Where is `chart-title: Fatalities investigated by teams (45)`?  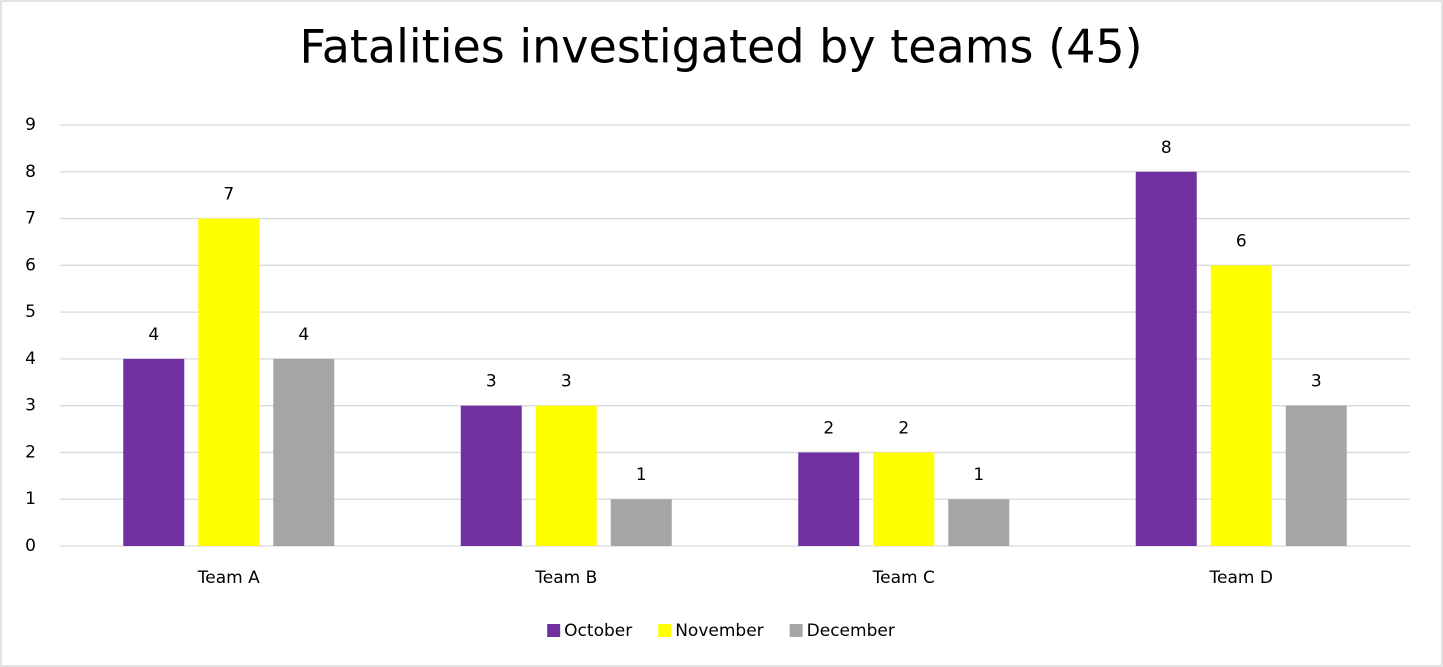
chart-title: Fatalities investigated by teams (45) is located at coordinates (720, 47).